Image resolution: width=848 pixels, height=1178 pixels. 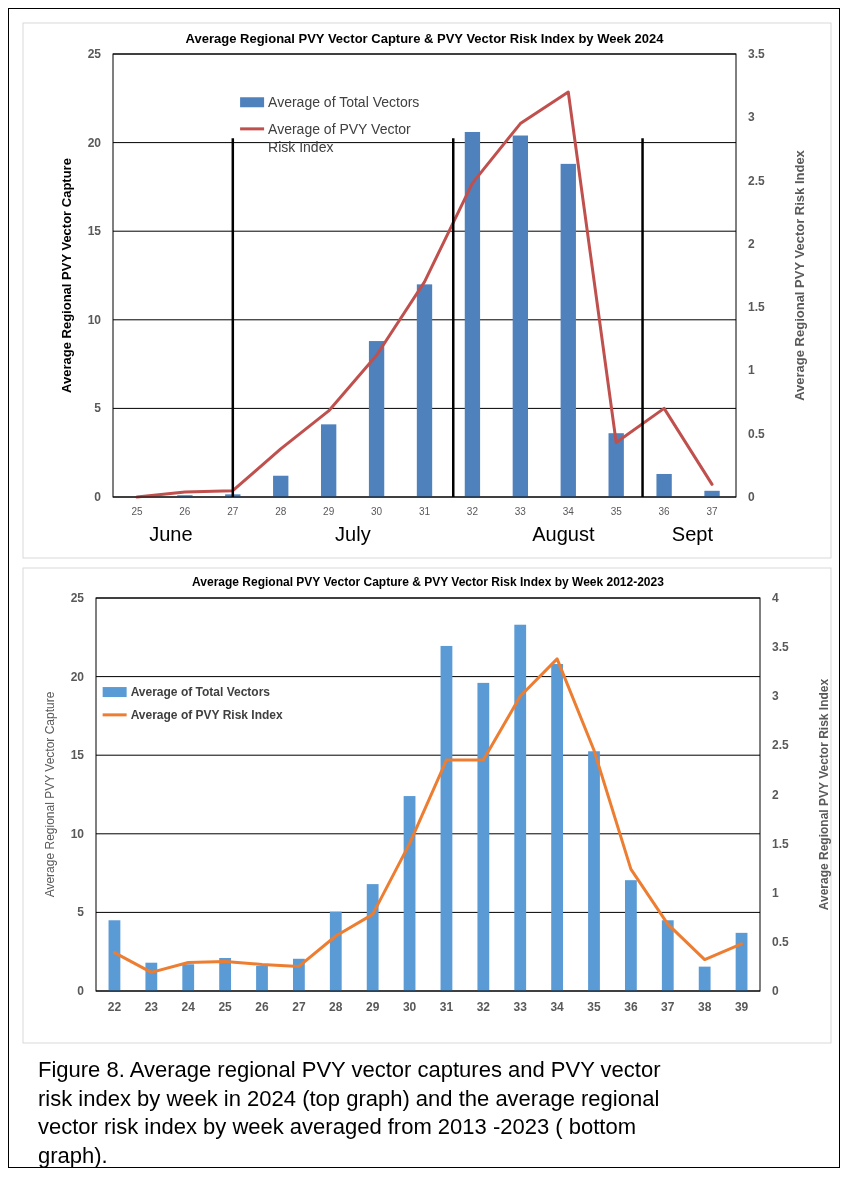 What do you see at coordinates (741, 1007) in the screenshot?
I see `x-tick-label: 39` at bounding box center [741, 1007].